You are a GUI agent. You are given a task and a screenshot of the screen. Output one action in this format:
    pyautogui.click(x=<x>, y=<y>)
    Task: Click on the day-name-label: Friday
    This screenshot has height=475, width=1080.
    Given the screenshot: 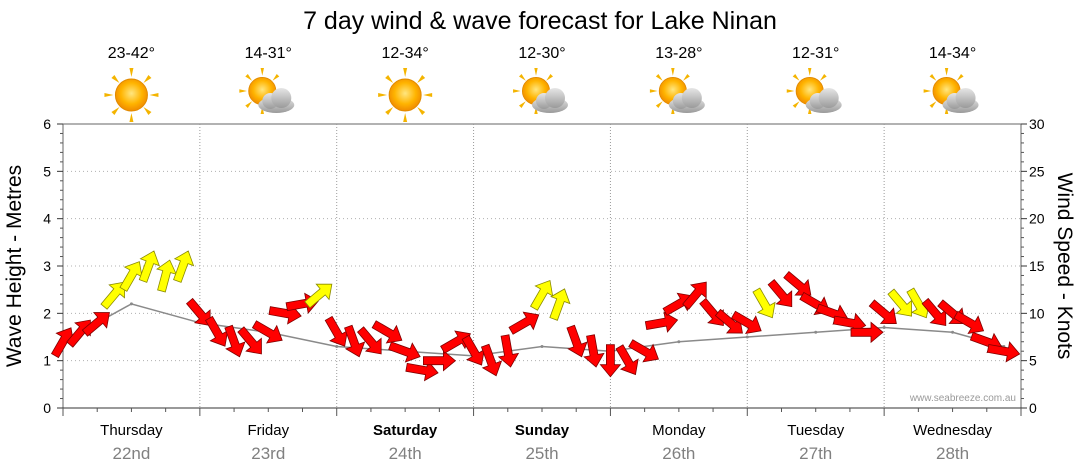 What is the action you would take?
    pyautogui.click(x=268, y=430)
    